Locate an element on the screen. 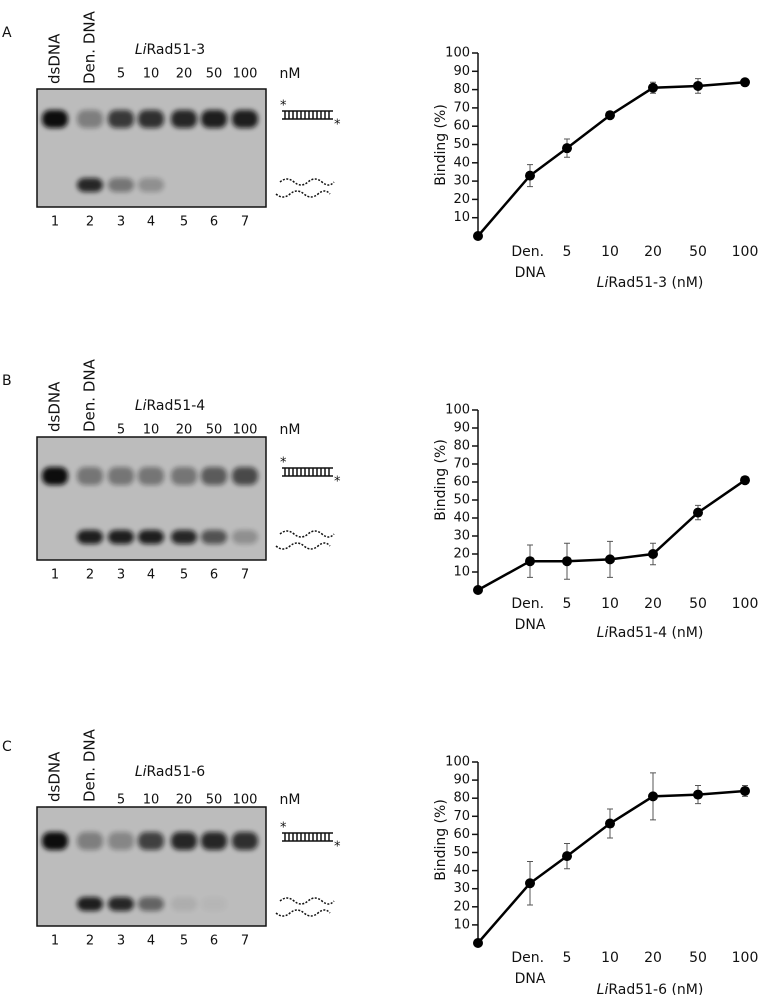  lane-label: 50 is located at coordinates (214, 430).